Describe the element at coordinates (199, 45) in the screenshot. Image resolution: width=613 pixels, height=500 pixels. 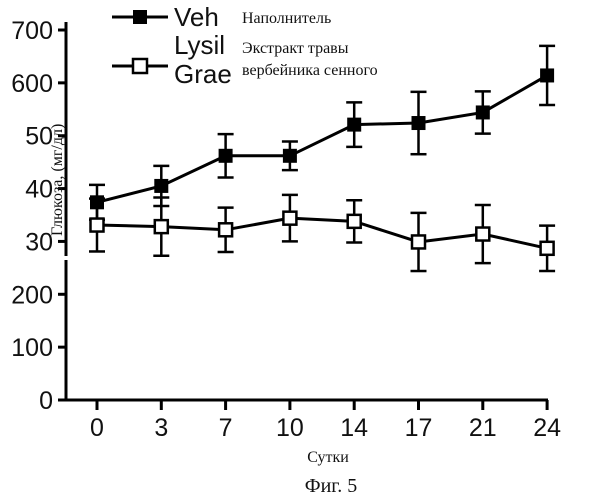
I see `legend-code-lysil: Lysil` at that location.